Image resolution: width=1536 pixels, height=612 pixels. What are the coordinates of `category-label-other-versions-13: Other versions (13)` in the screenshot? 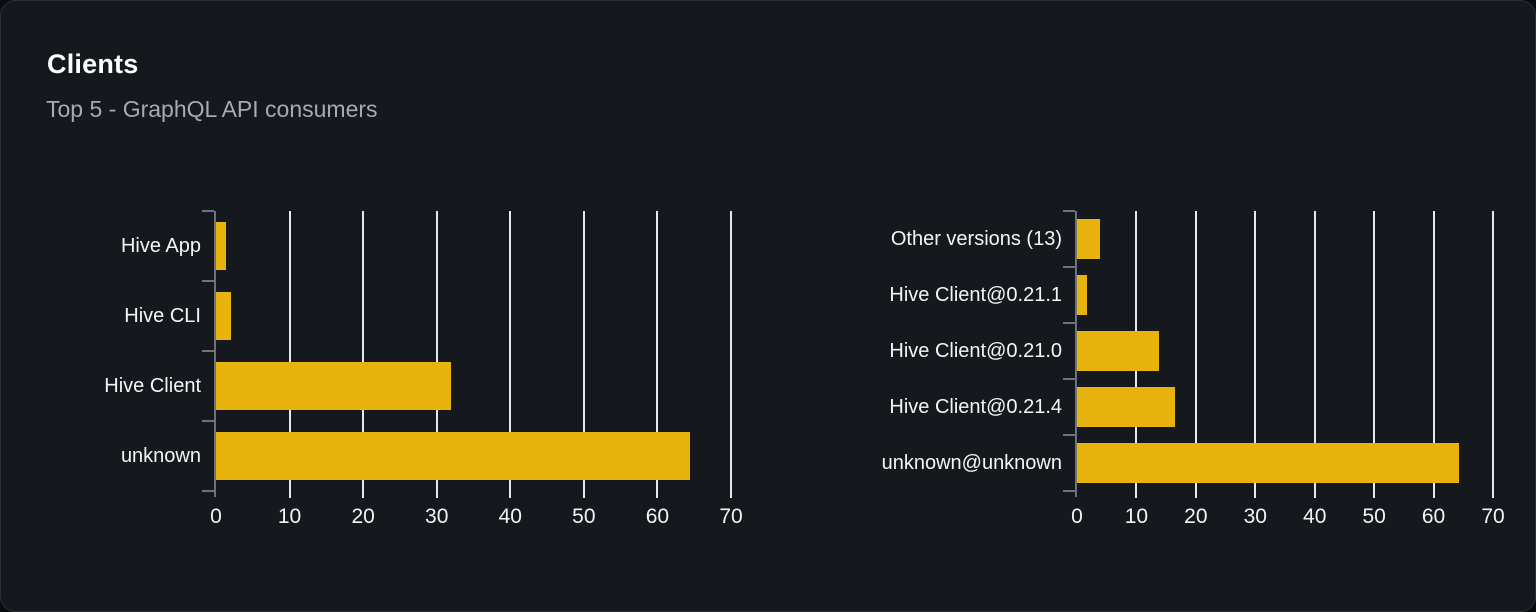 It's located at (976, 238).